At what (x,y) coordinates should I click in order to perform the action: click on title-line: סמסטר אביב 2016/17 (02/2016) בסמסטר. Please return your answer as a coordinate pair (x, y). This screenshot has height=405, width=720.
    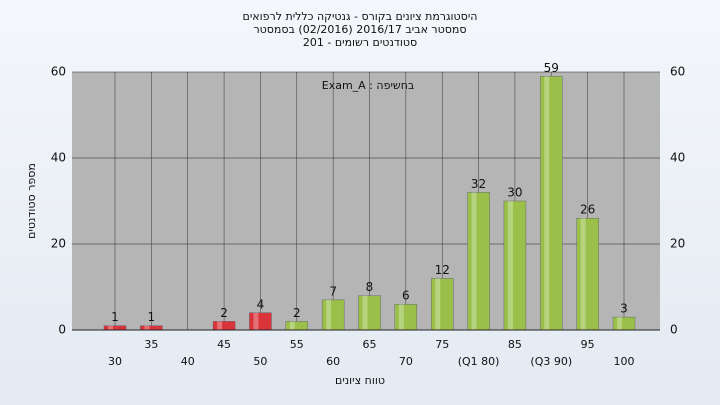
    Looking at the image, I should click on (359, 29).